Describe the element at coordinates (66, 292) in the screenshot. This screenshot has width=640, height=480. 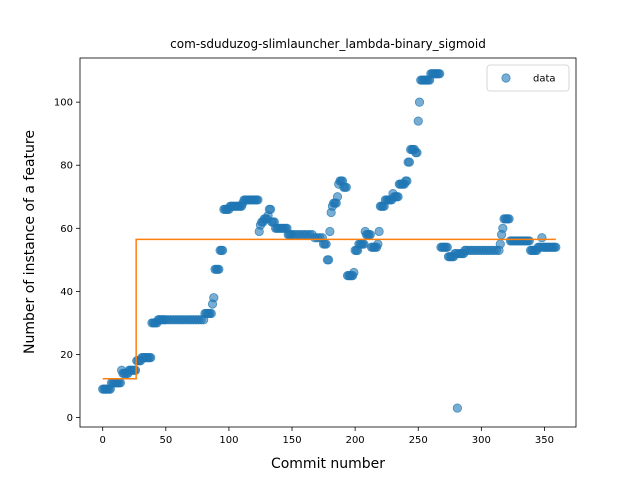
I see `y-tick-label: 40` at that location.